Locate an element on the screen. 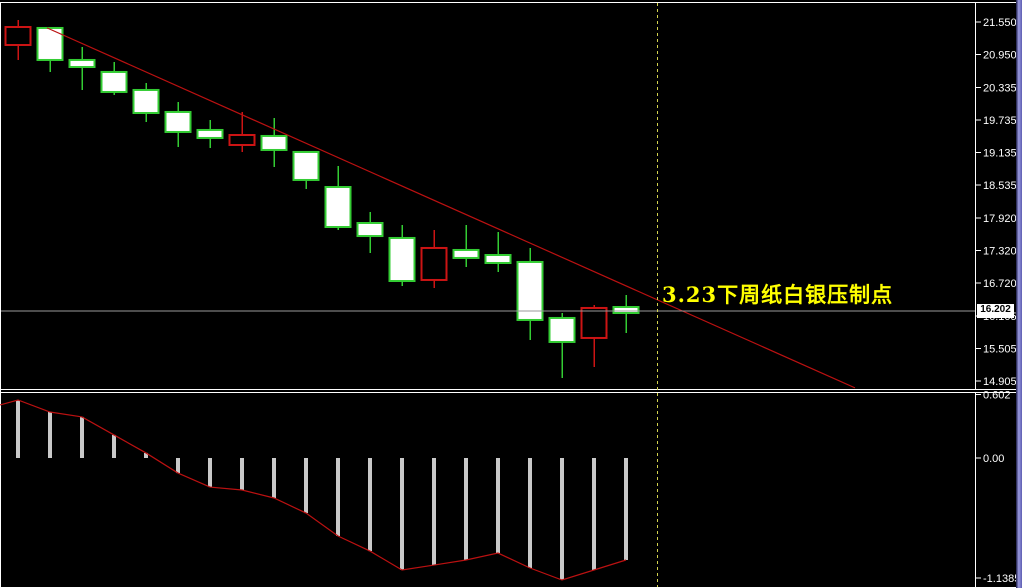 This screenshot has width=1022, height=588. price-axis-label: 16.720 is located at coordinates (1000, 284).